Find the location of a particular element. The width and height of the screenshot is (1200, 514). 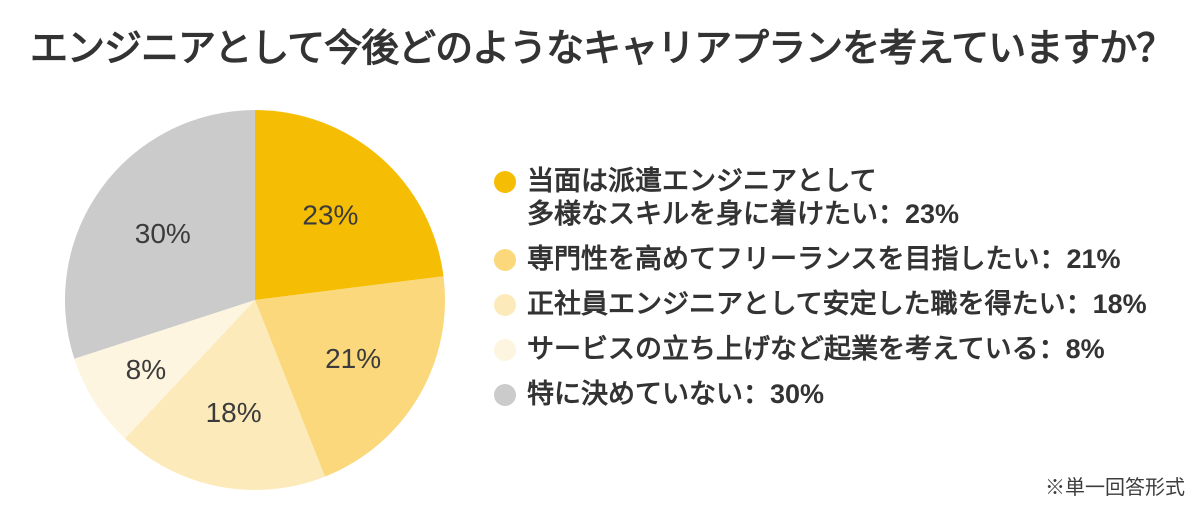

answer-format-note: ※単一回答形式 is located at coordinates (1115, 488).